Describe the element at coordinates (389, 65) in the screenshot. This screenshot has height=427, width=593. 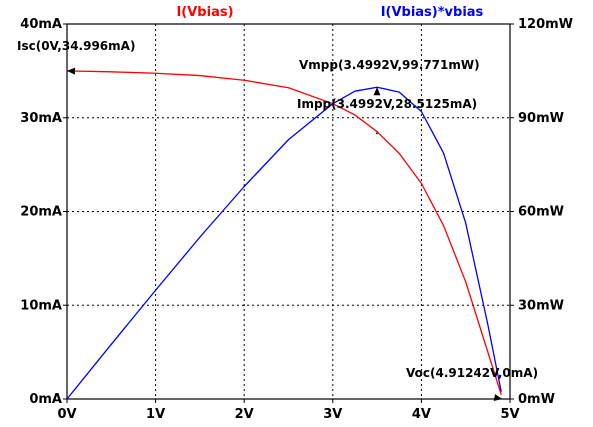
I see `annotation-label-1: Vmpp(3.4992V,99.771mW)` at that location.